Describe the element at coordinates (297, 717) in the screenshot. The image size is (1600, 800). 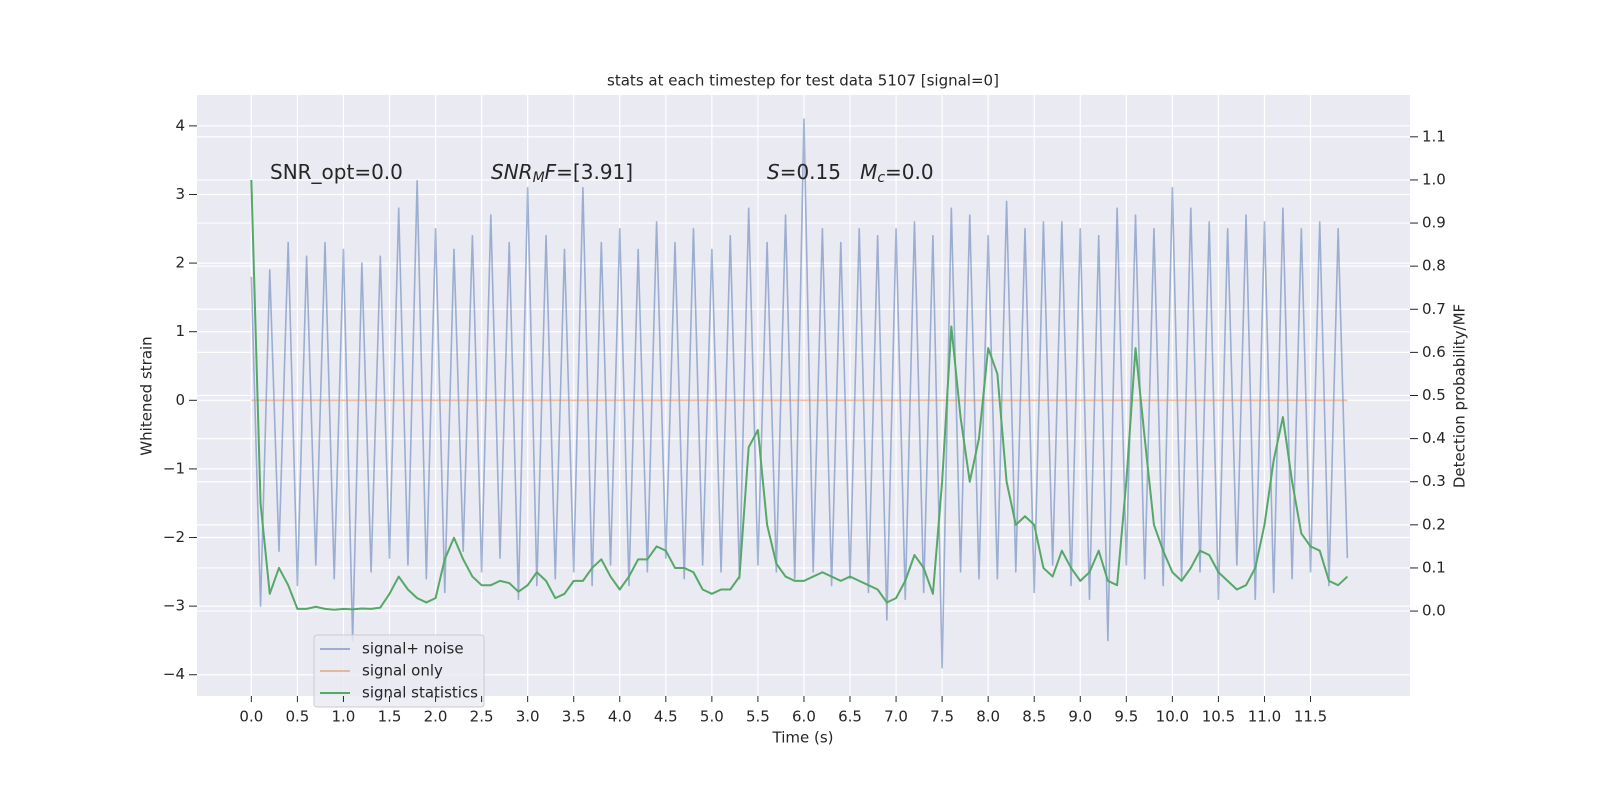
I see `x-tick-label: 0.5` at that location.